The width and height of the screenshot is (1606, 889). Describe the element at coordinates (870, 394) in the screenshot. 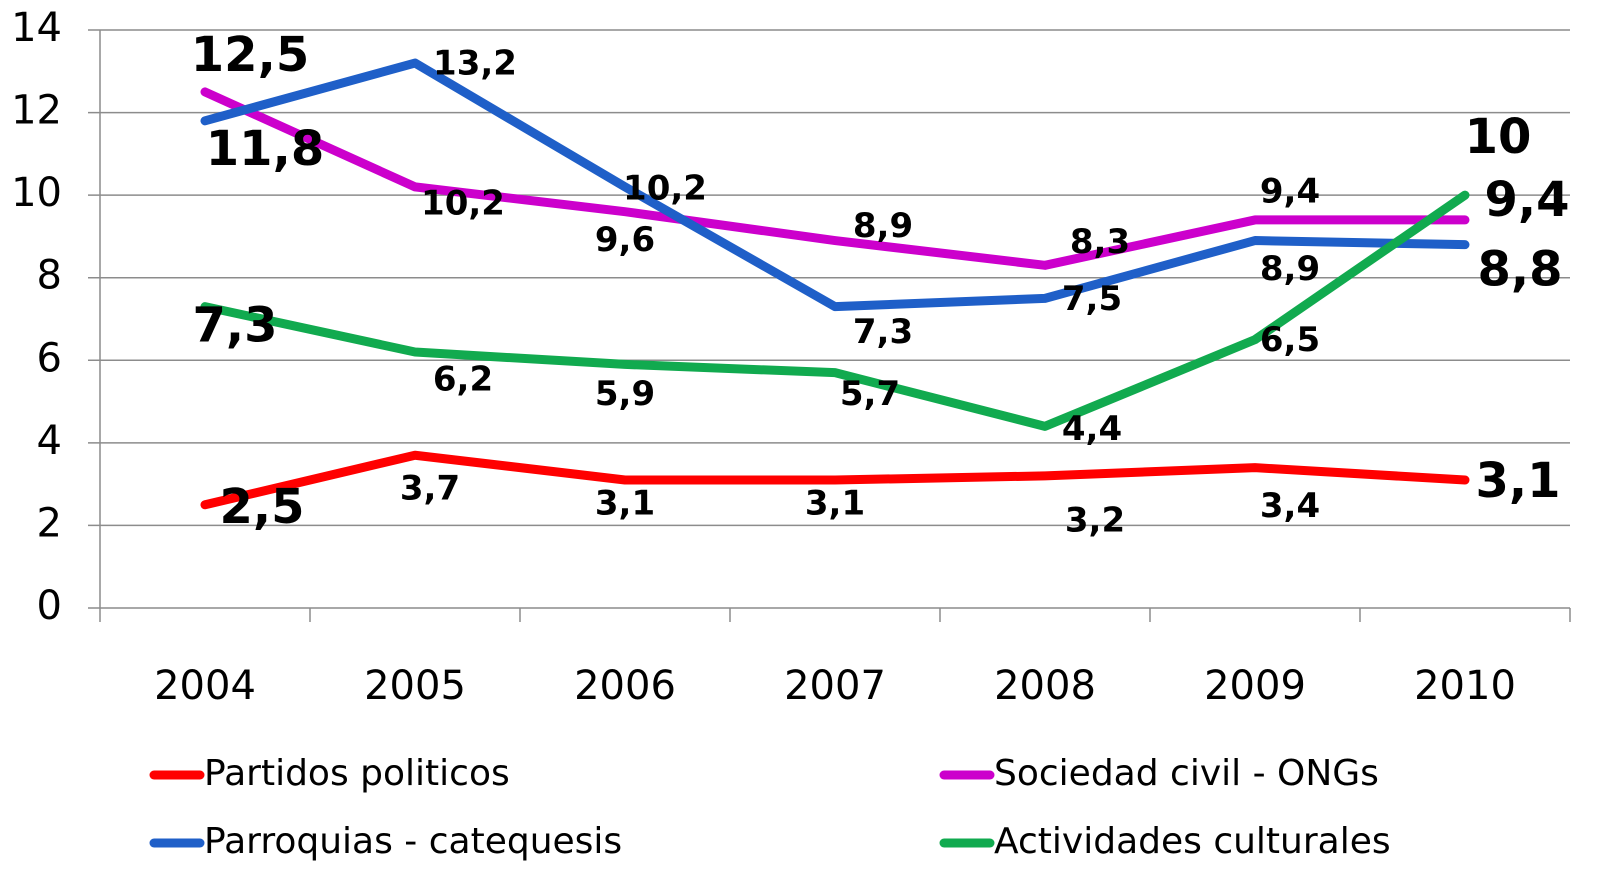

I see `data-label: 5,7` at that location.